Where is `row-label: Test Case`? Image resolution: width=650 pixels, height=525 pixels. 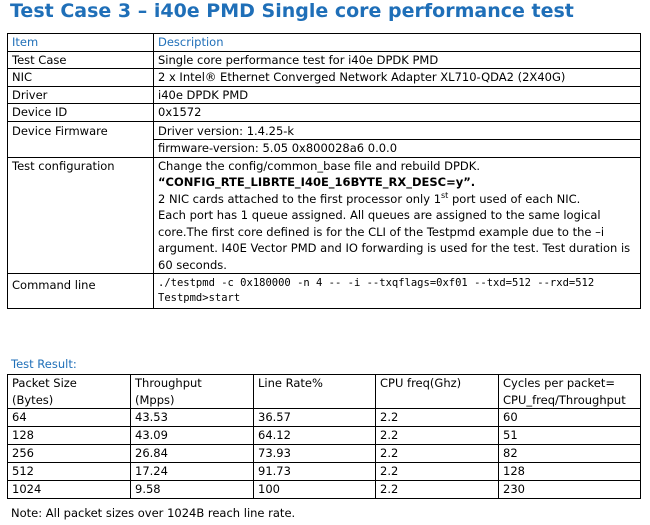
row-label: Test Case is located at coordinates (80, 59).